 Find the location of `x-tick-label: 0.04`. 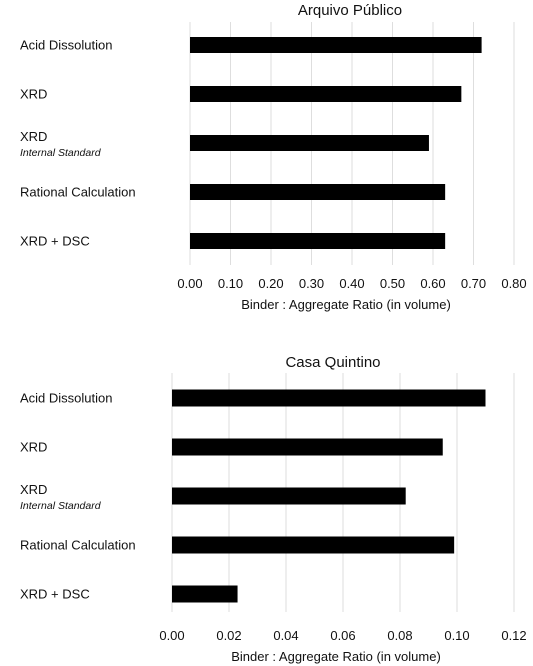

x-tick-label: 0.04 is located at coordinates (285, 635).